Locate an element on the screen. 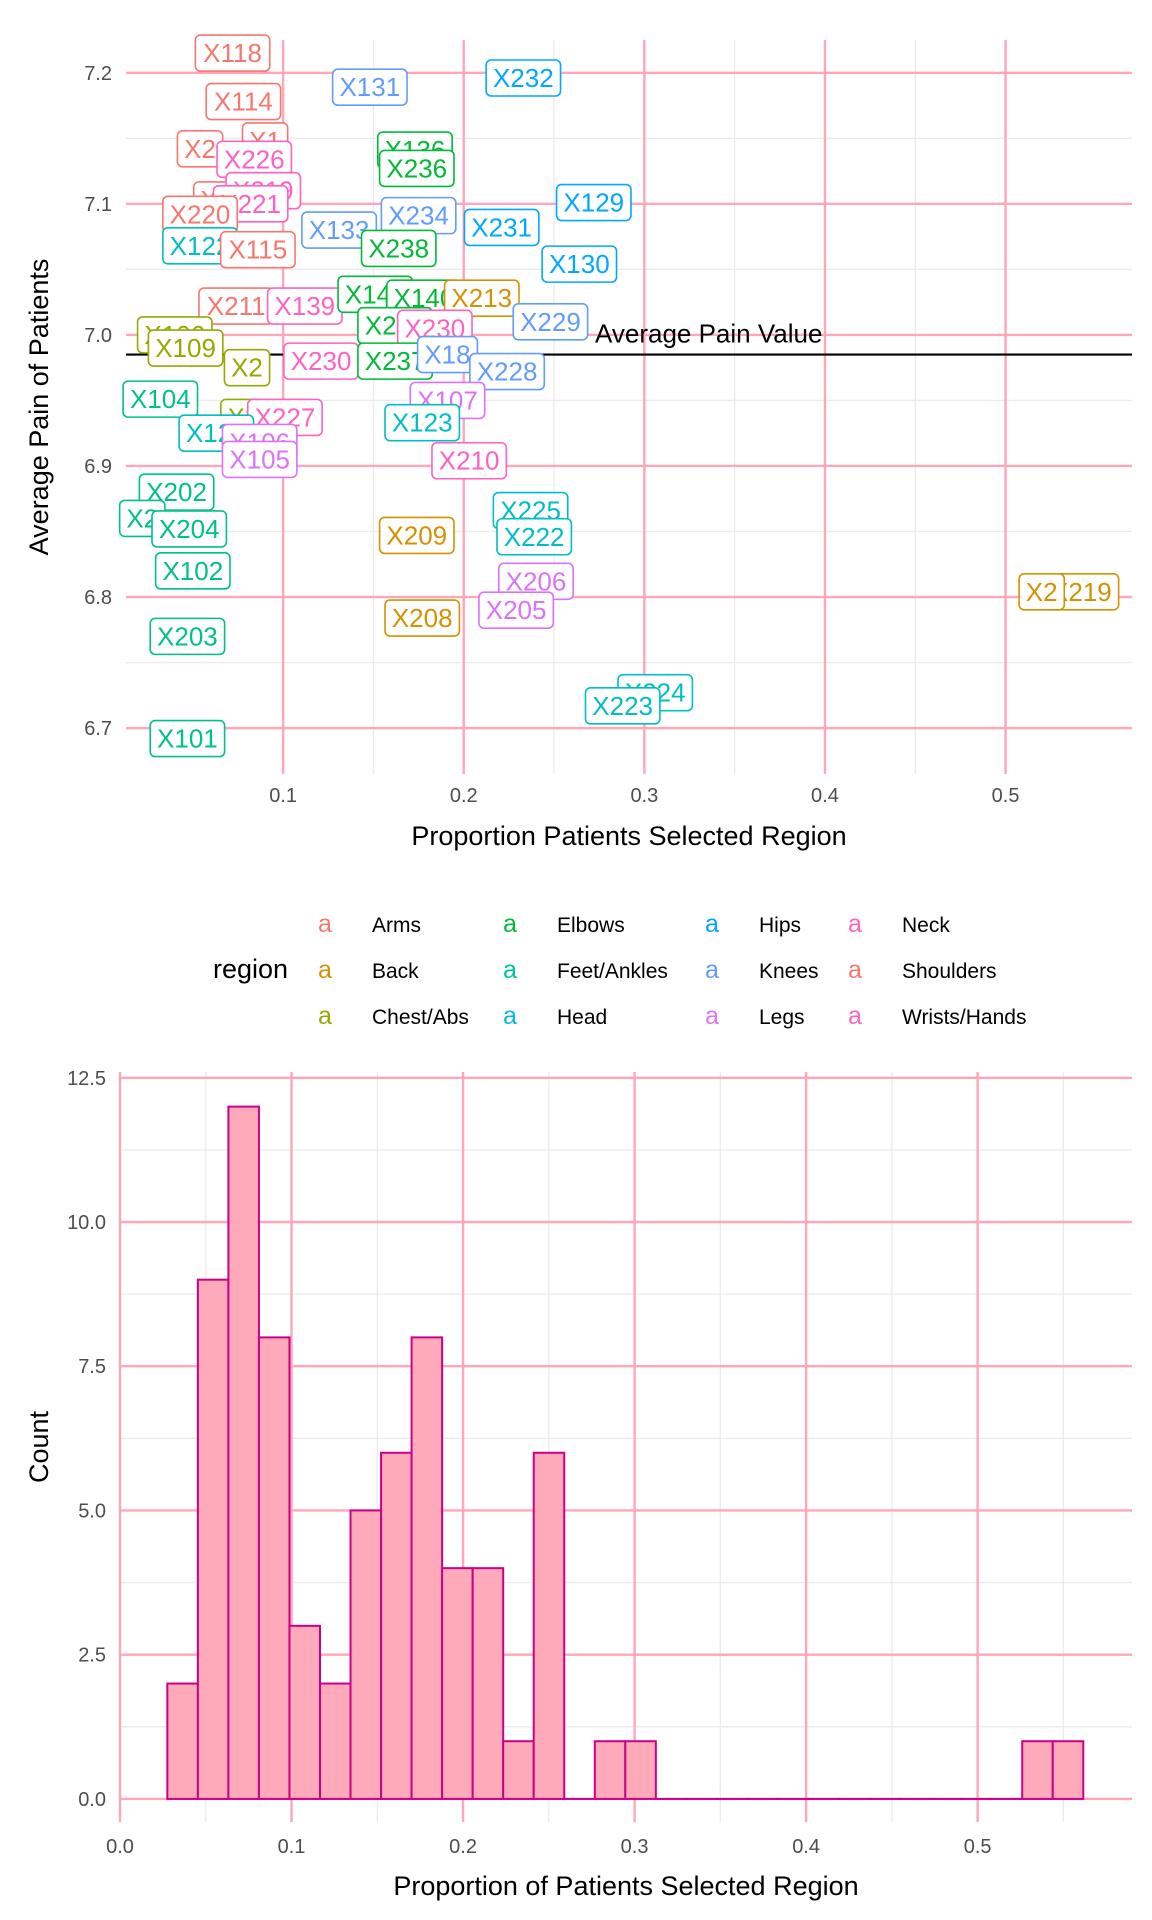  point-label-text: X2 is located at coordinates (1042, 592).